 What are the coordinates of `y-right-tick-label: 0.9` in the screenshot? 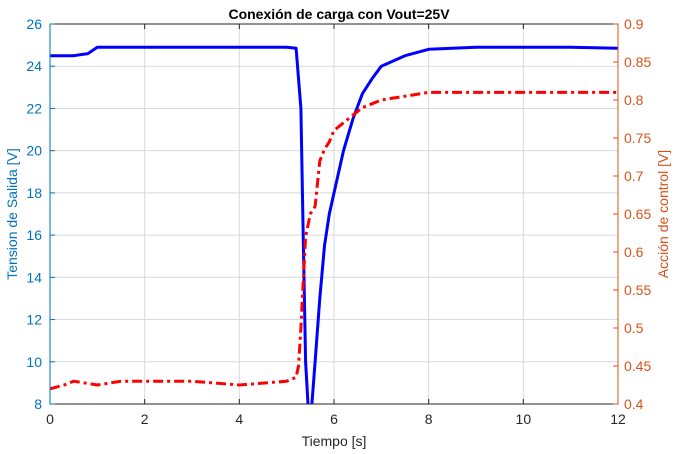 It's located at (634, 24).